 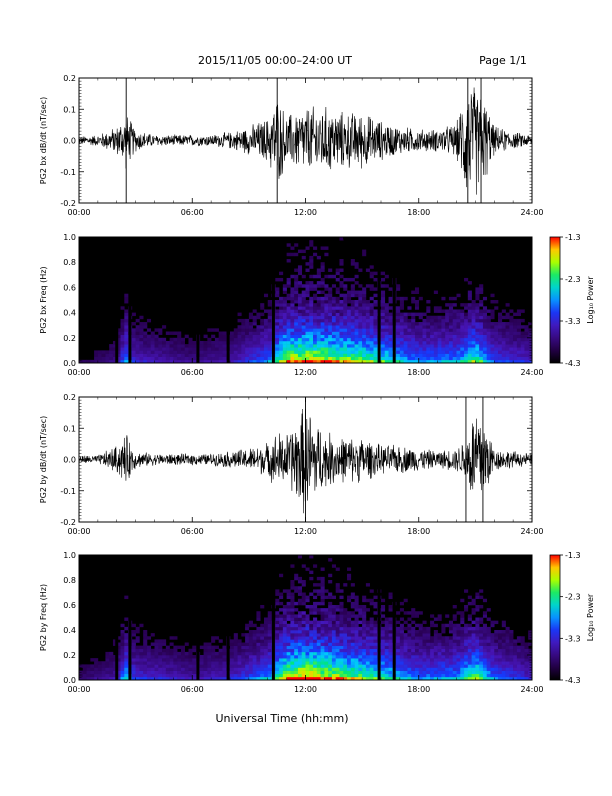 I want to click on x-axis-title: Universal Time (hh:mm), so click(x=282, y=718).